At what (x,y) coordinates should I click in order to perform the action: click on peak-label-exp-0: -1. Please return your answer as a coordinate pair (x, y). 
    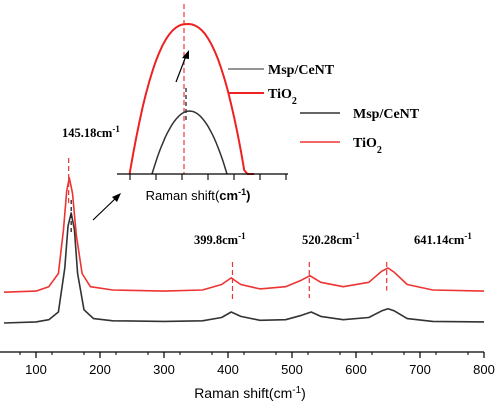
    Looking at the image, I should click on (116, 129).